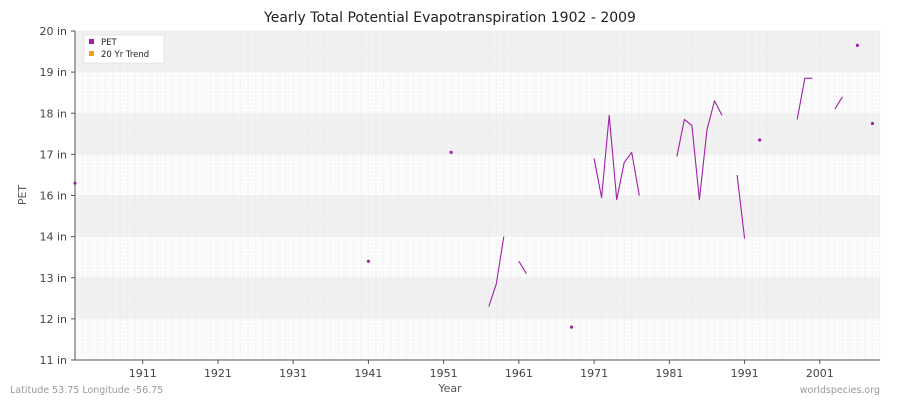 This screenshot has height=400, width=900. Describe the element at coordinates (91, 53) in the screenshot. I see `legend-swatch-20yr-trend` at that location.